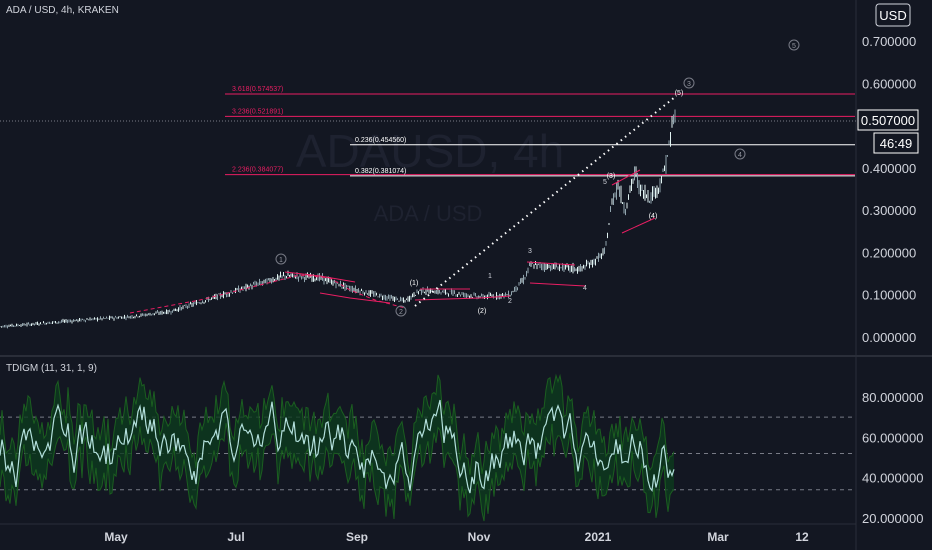  I want to click on svg-text: 2, so click(401, 312).